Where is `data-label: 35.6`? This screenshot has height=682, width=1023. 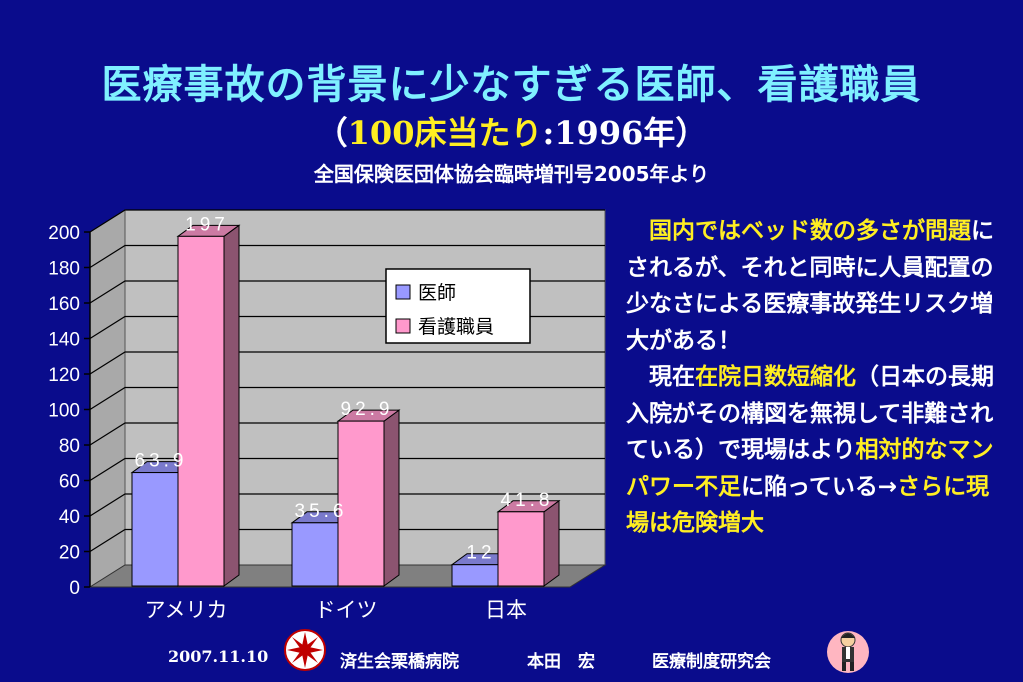
data-label: 35.6 is located at coordinates (321, 511).